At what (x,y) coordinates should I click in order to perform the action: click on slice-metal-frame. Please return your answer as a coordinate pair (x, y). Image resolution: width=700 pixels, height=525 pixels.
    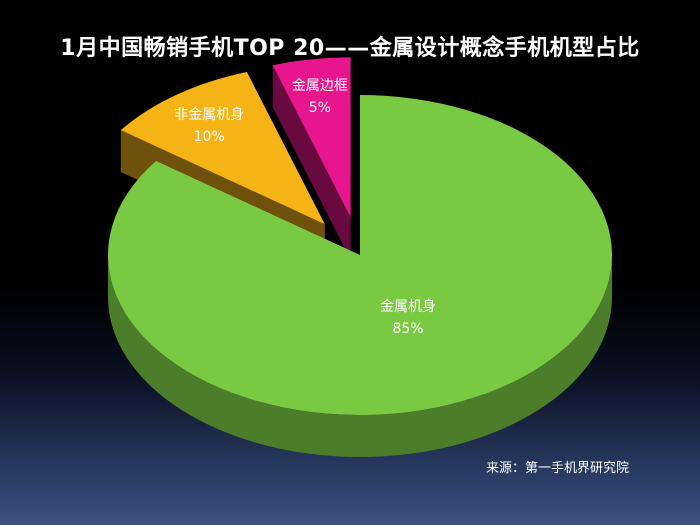
    Looking at the image, I should click on (311, 137).